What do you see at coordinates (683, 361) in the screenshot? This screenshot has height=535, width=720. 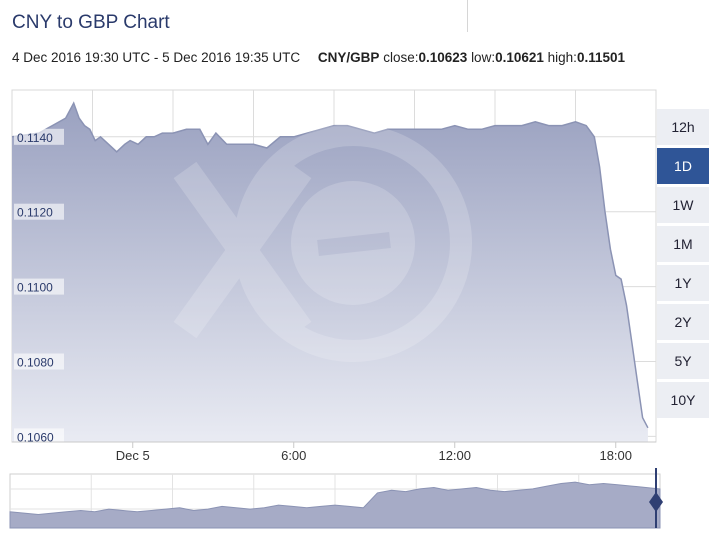 I see `range-button-5y: 5Y` at bounding box center [683, 361].